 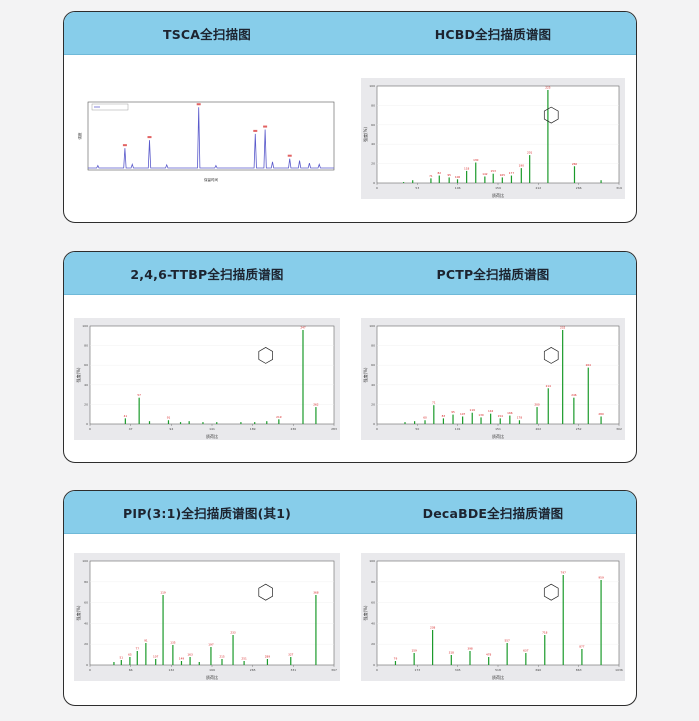 What do you see at coordinates (510, 413) in the screenshot?
I see `peak-mass-label: 166` at bounding box center [510, 413].